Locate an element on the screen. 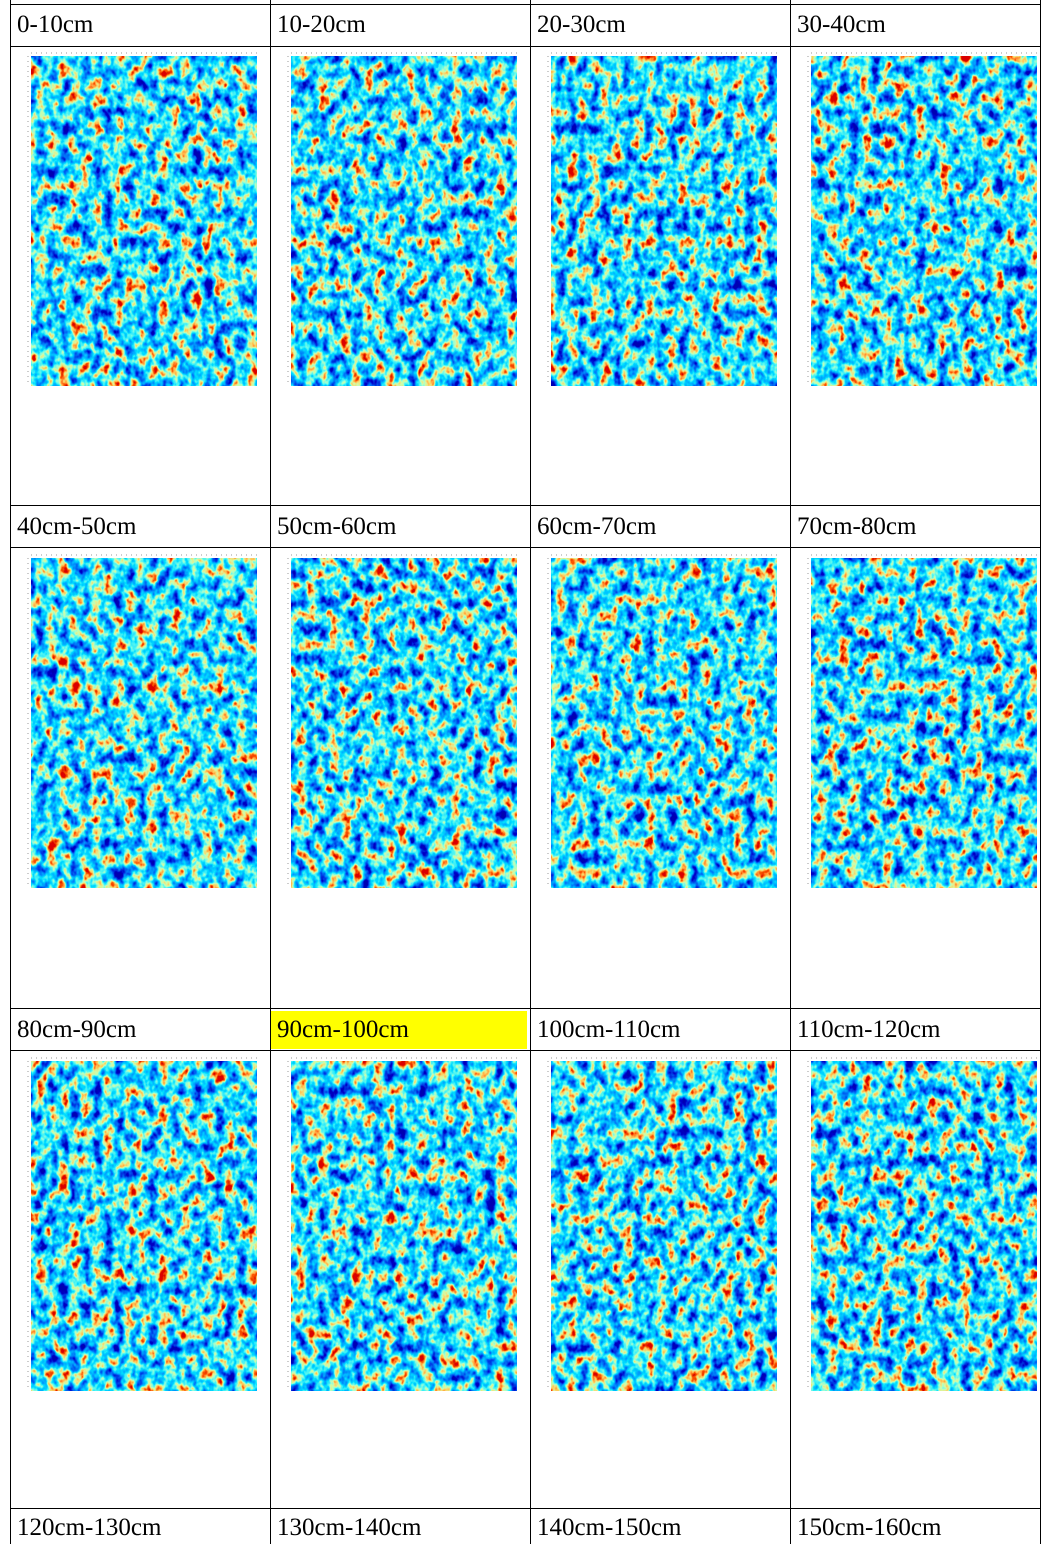  depth-label: 130cm-140cm is located at coordinates (400, 1526).